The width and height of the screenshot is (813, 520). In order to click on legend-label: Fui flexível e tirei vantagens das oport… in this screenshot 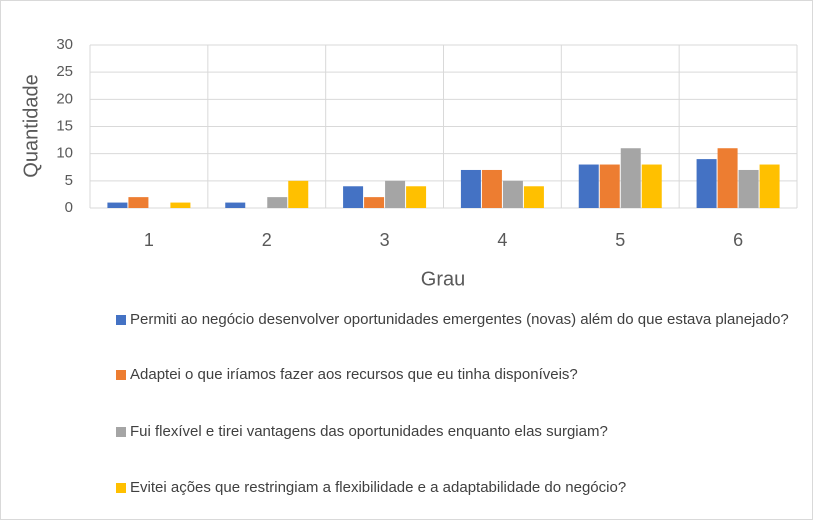, I will do `click(369, 431)`.